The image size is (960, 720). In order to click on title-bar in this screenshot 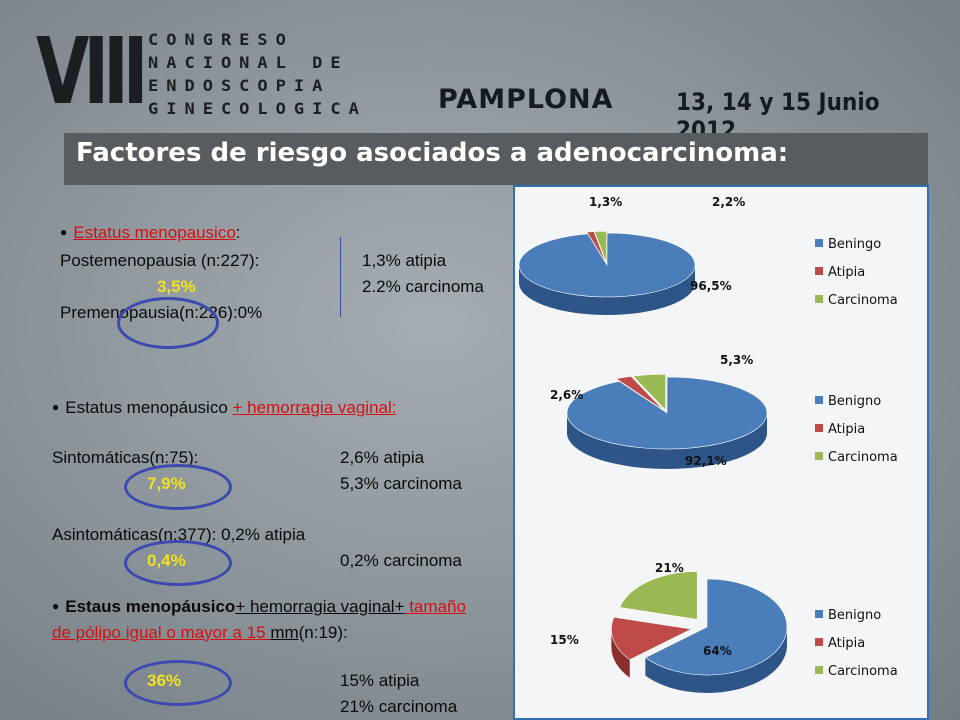, I will do `click(496, 159)`.